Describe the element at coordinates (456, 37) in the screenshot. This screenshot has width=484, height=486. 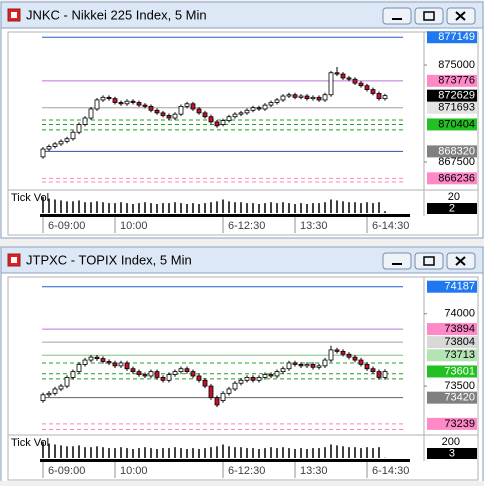
I see `price-tag-label: 877149` at that location.